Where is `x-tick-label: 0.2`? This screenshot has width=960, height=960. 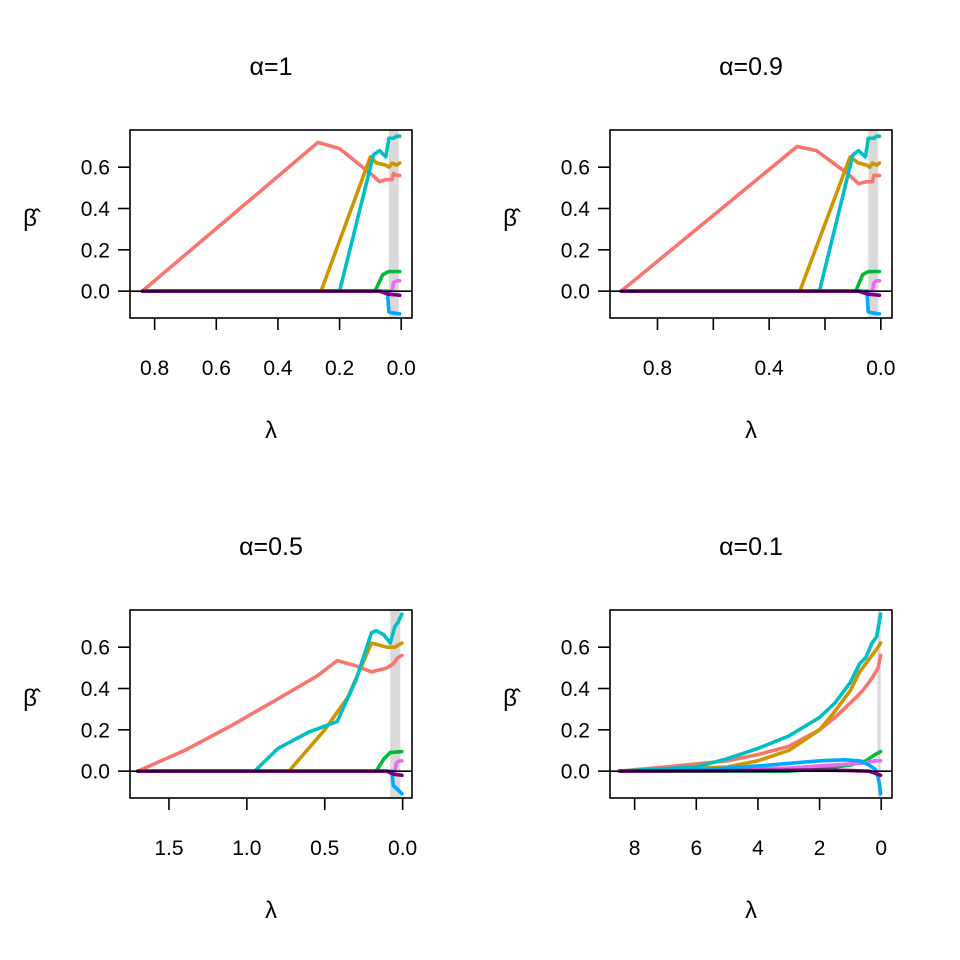
x-tick-label: 0.2 is located at coordinates (339, 368).